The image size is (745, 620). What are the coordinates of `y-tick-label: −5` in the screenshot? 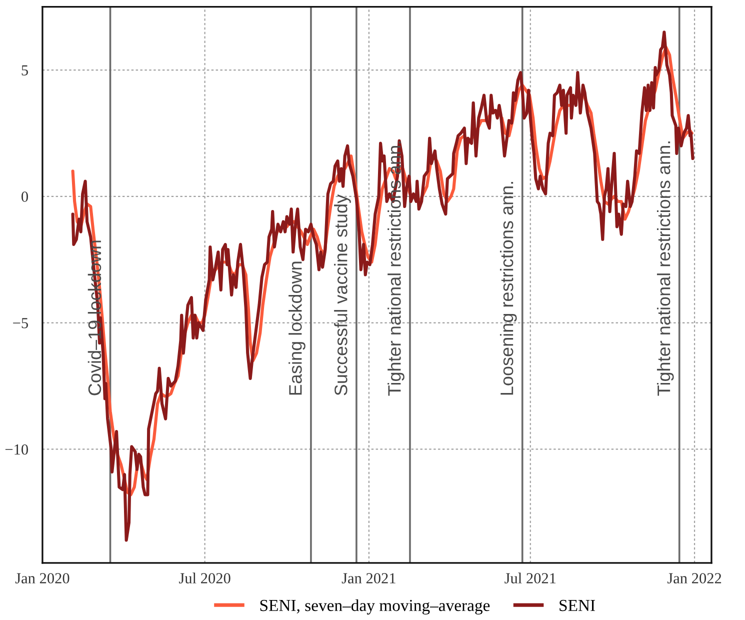 It's located at (20, 323).